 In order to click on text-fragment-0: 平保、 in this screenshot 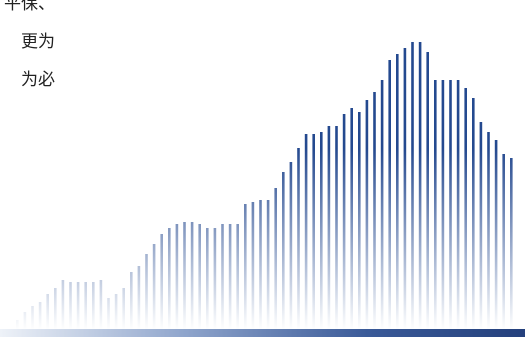, I will do `click(29, 7)`.